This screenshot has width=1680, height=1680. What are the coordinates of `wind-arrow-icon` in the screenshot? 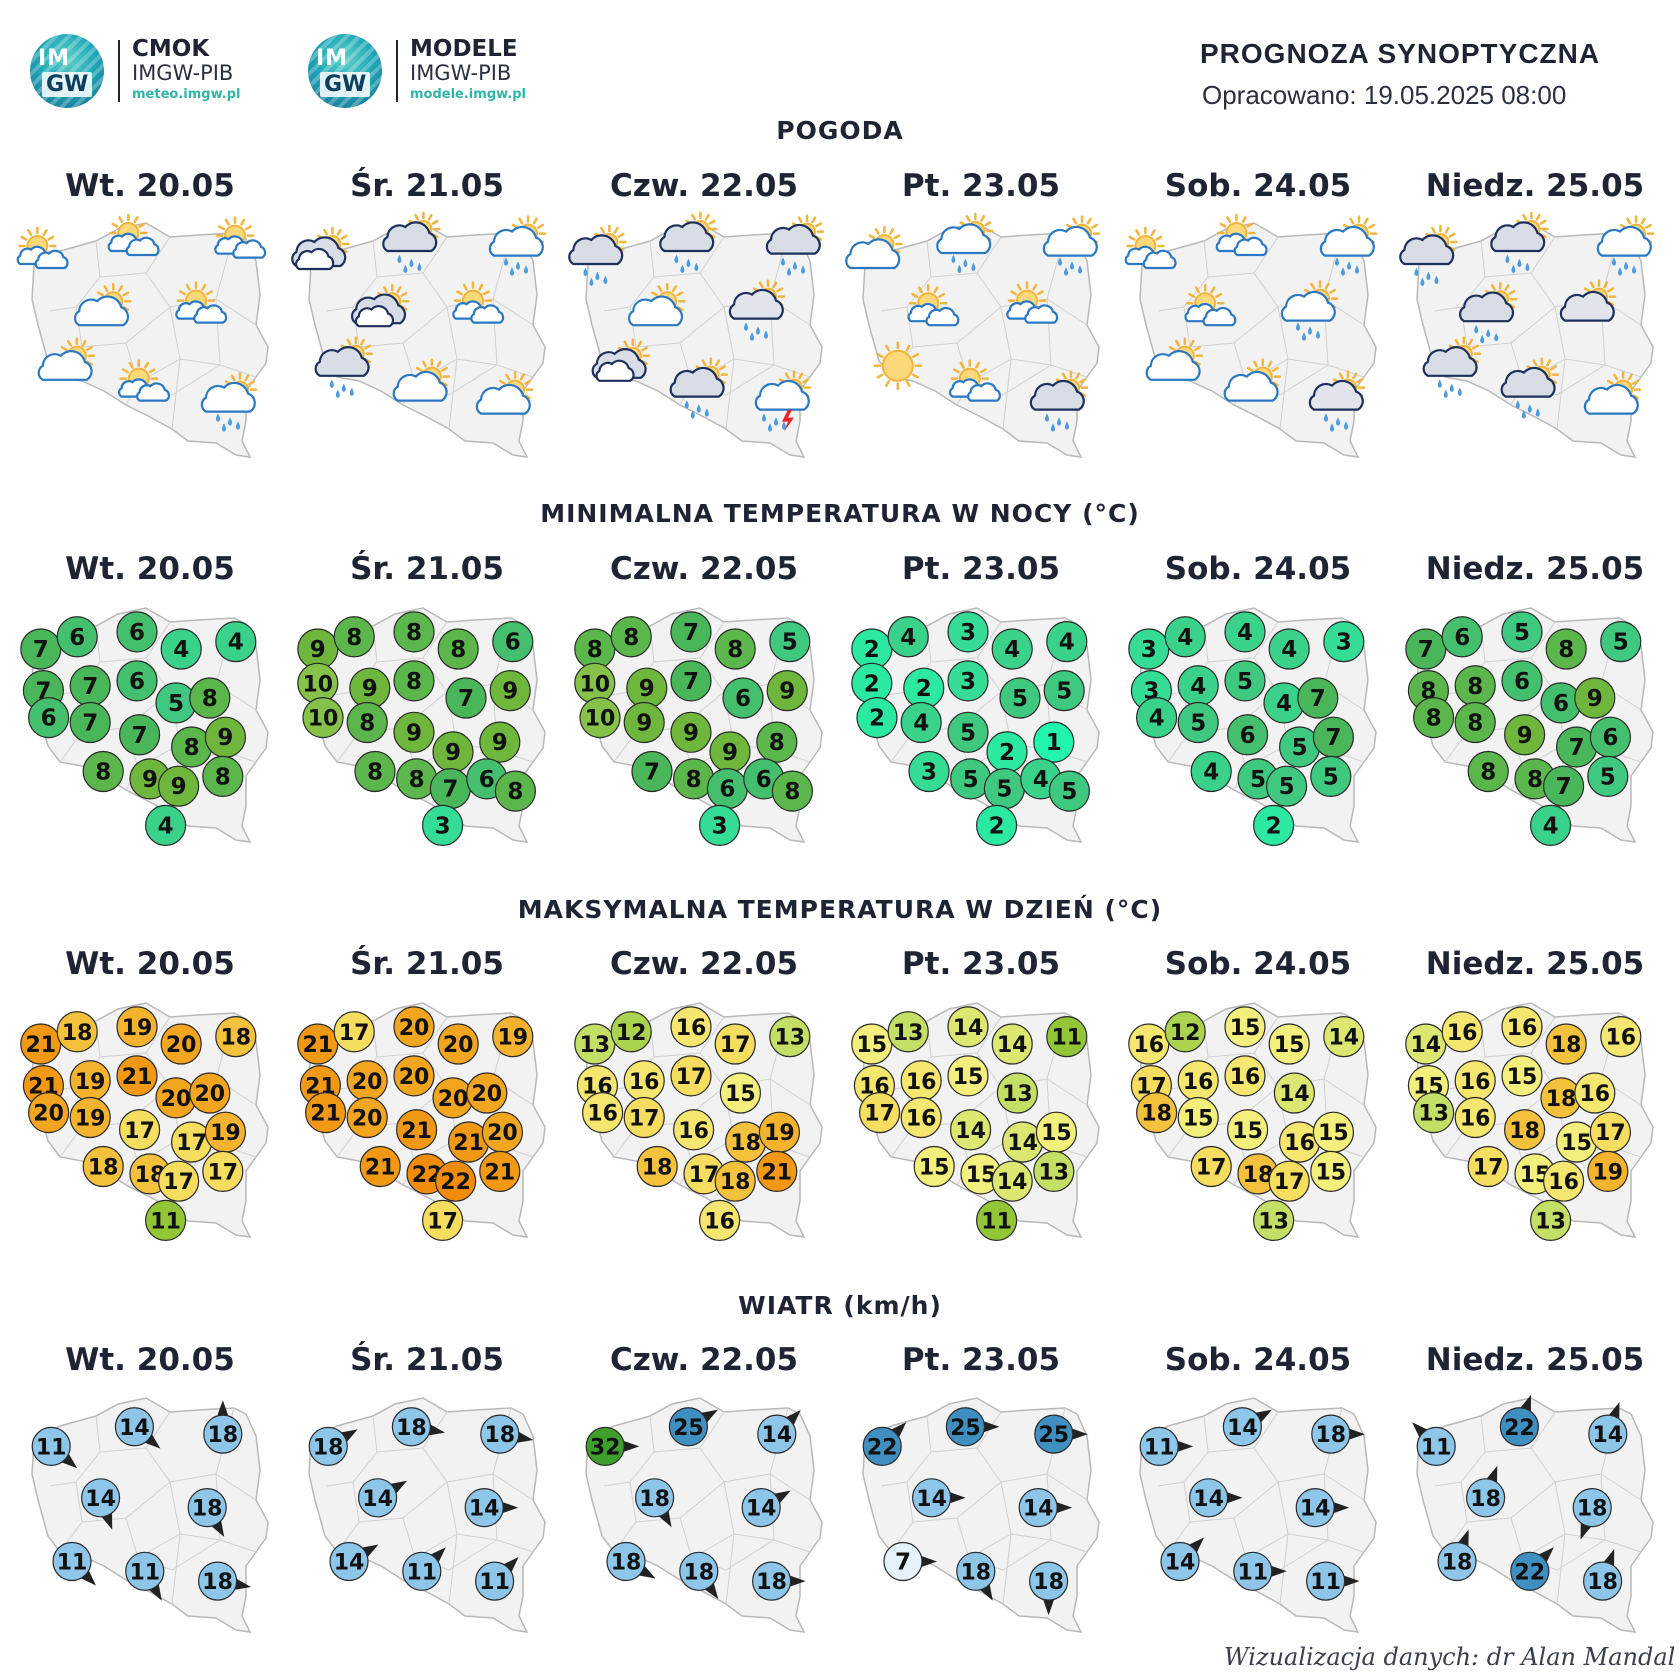 It's located at (1048, 1607).